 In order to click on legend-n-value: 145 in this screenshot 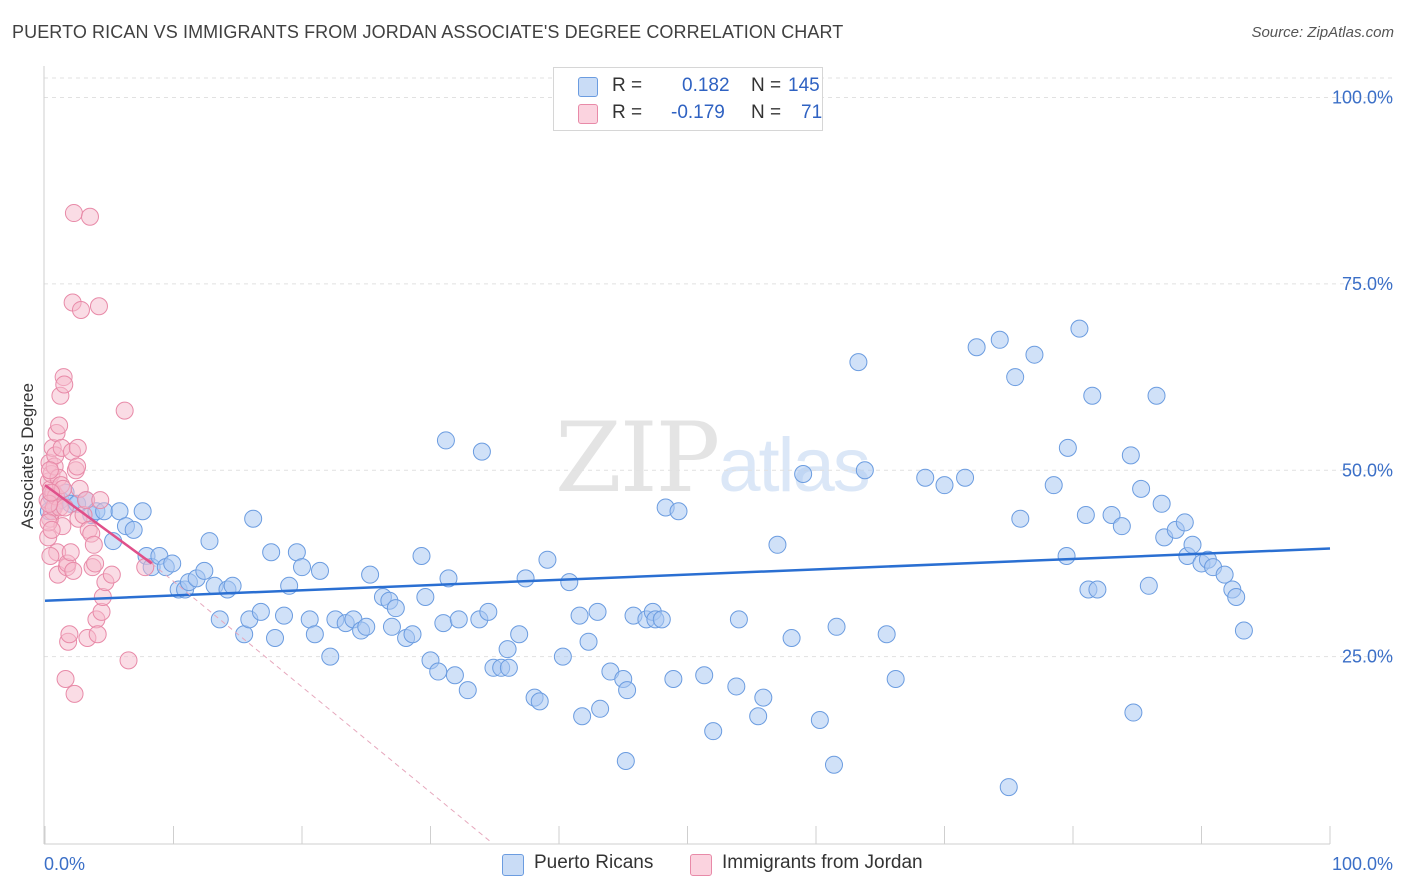, I will do `click(804, 85)`.